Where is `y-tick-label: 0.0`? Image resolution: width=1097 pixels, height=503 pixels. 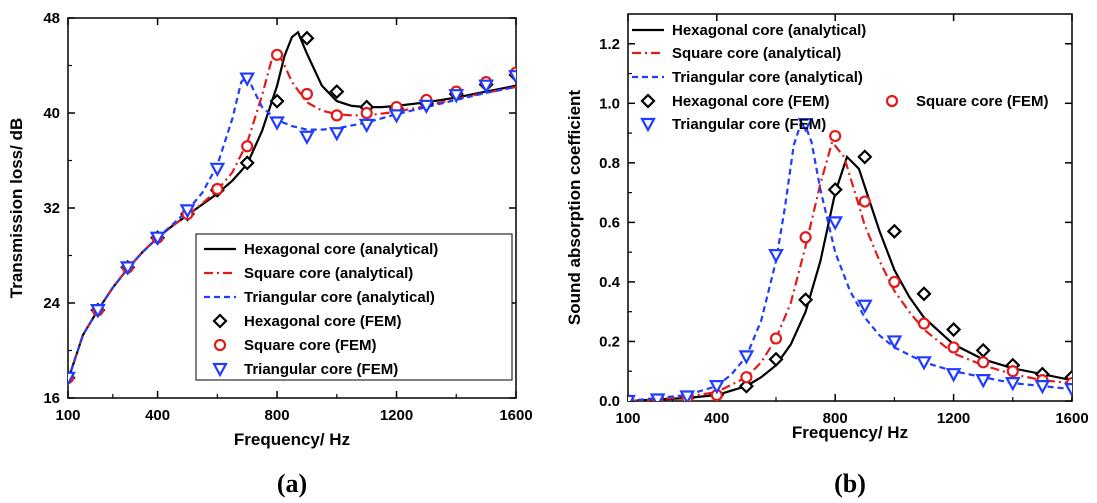 y-tick-label: 0.0 is located at coordinates (609, 401).